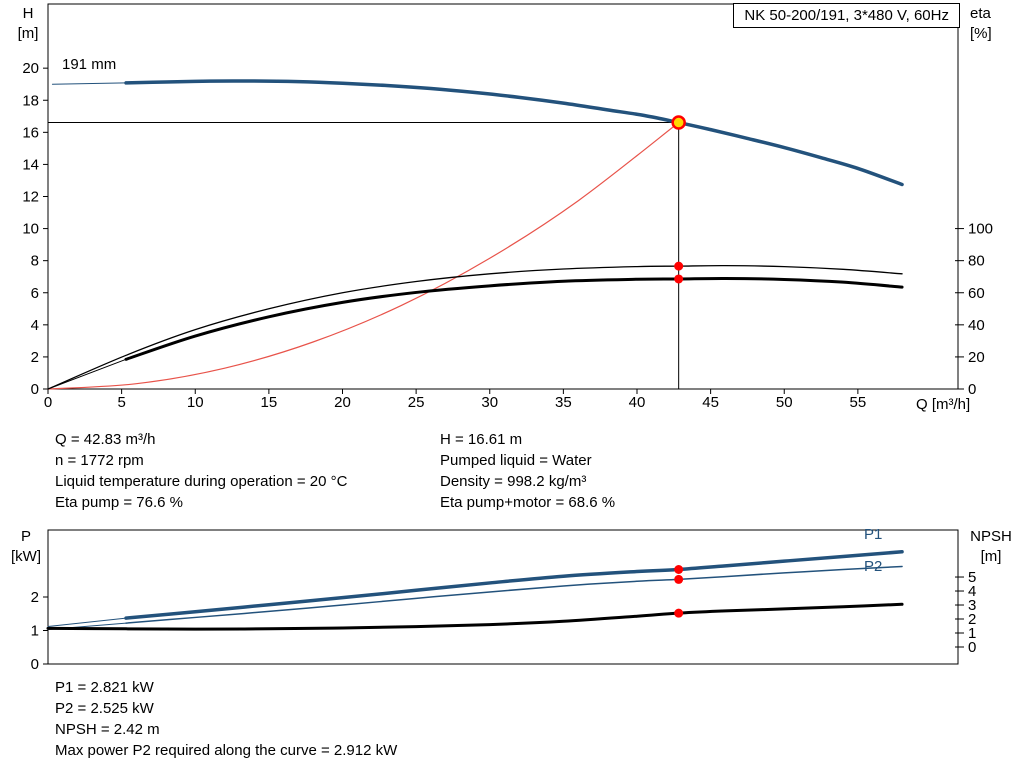  I want to click on npsh-axis-label-symbol: NPSH, so click(991, 536).